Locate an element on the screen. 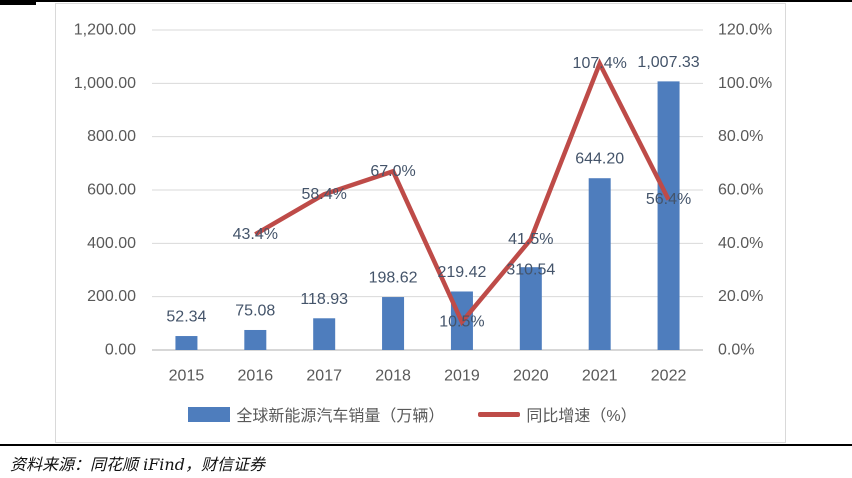  top-rule-accent is located at coordinates (18, 2).